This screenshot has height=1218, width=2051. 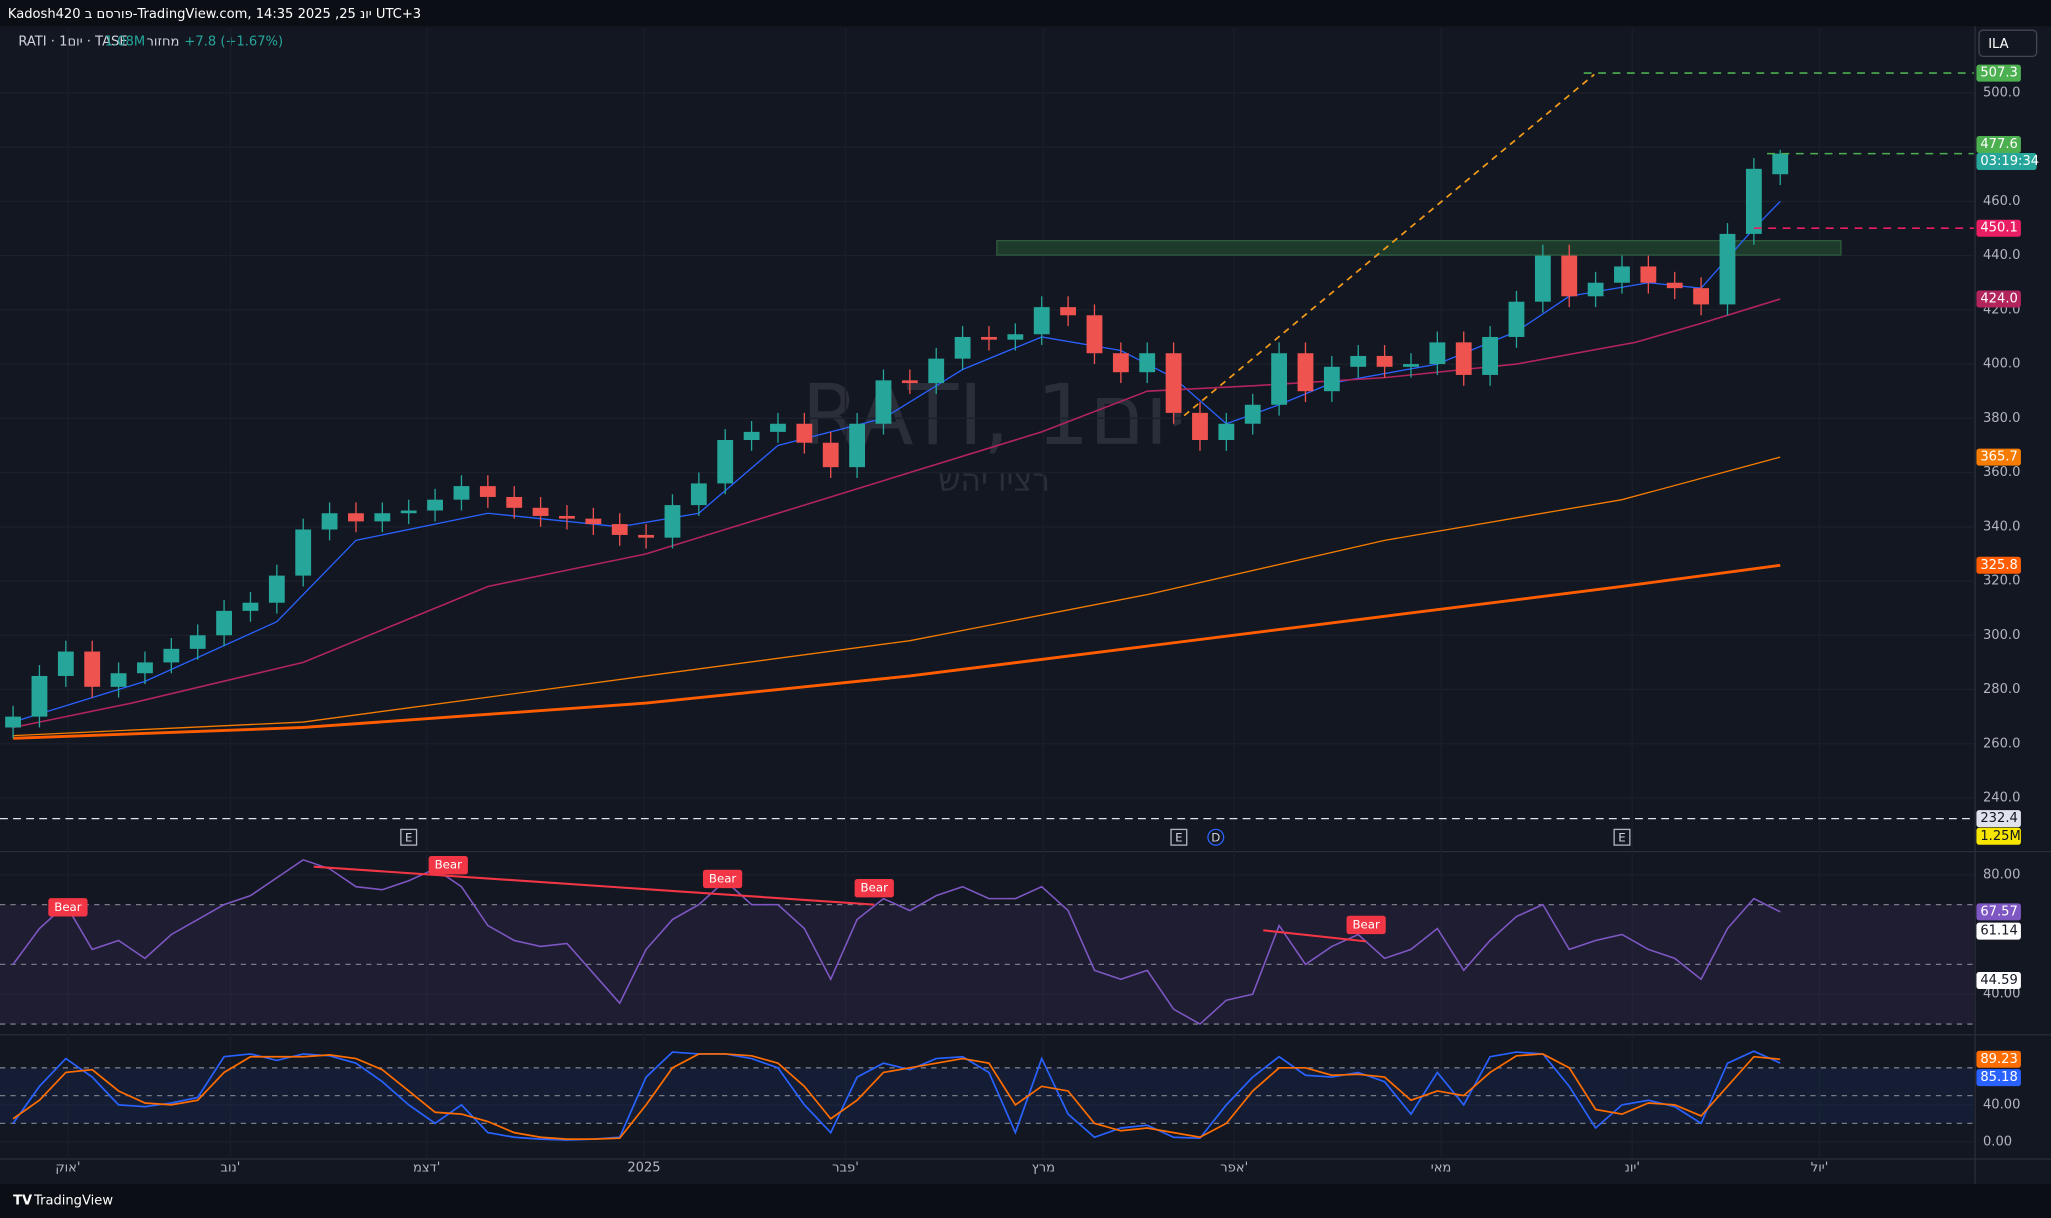 I want to click on x-tick-label: דצמ', so click(x=426, y=1168).